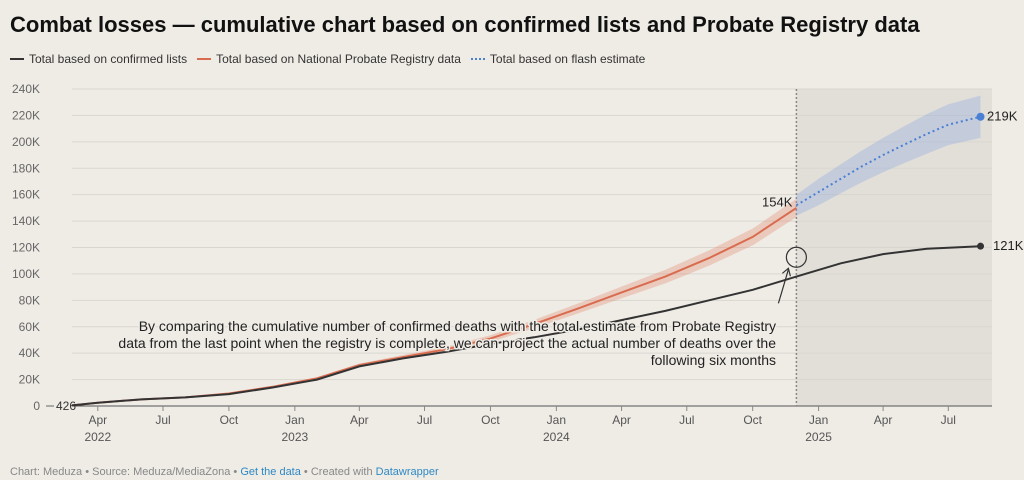 Image resolution: width=1024 pixels, height=480 pixels. What do you see at coordinates (477, 59) in the screenshot?
I see `legend-swatch-flash` at bounding box center [477, 59].